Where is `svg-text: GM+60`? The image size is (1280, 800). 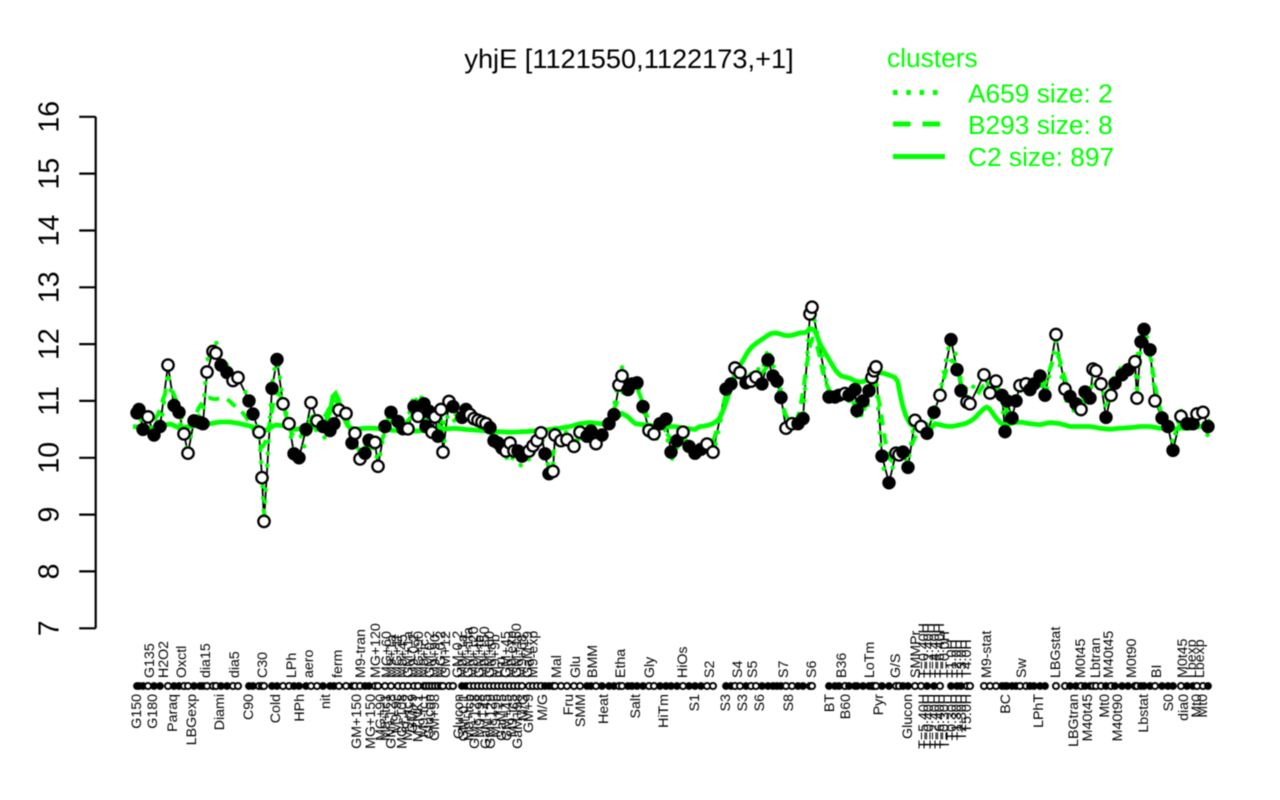
svg-text: GM+60 is located at coordinates (490, 654).